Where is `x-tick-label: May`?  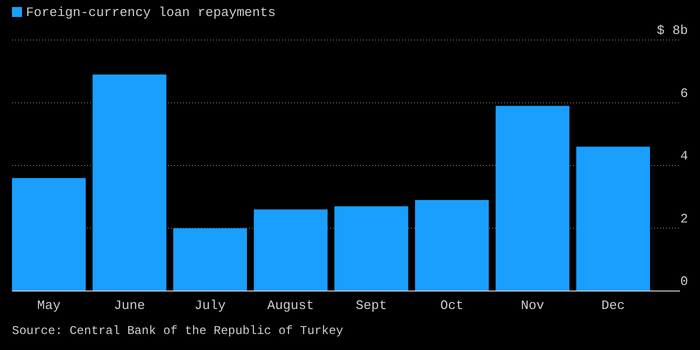 x-tick-label: May is located at coordinates (49, 305).